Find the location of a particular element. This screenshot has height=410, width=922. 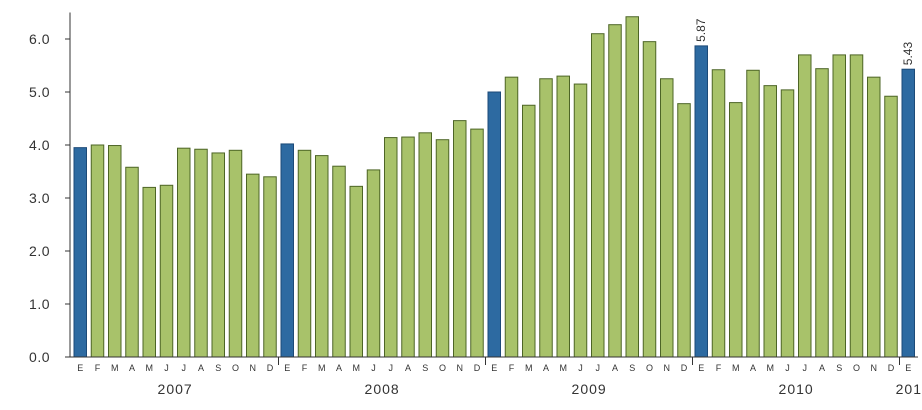

y-tick-label: 4.0 is located at coordinates (39, 145).